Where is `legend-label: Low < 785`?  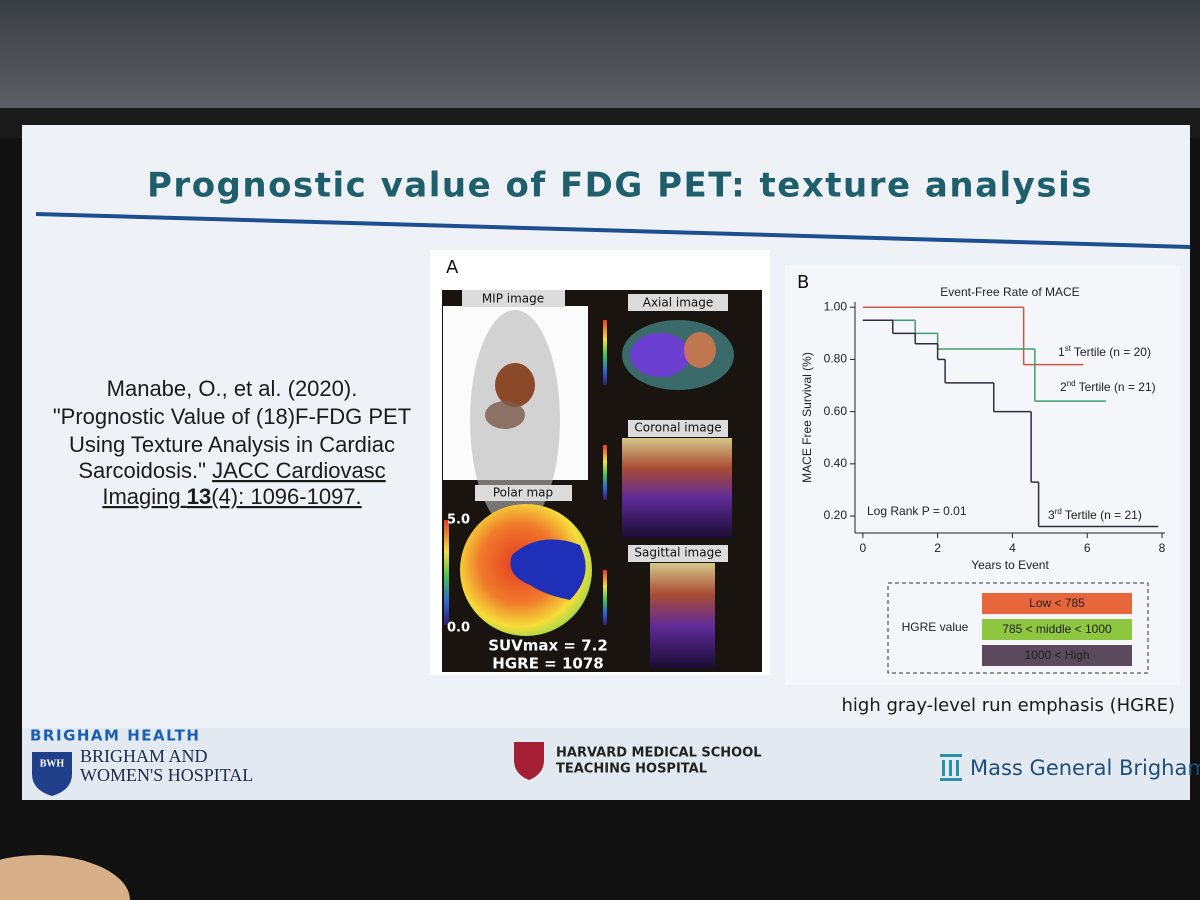 legend-label: Low < 785 is located at coordinates (1057, 603).